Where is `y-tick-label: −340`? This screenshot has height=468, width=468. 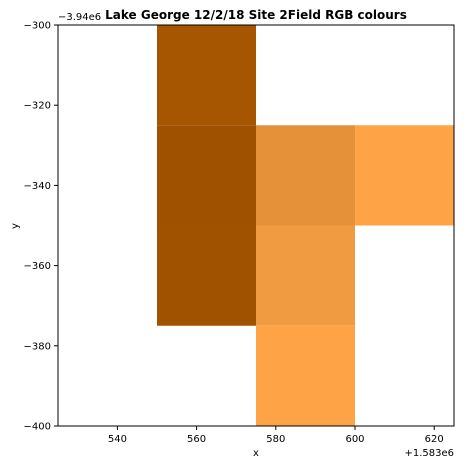
y-tick-label: −340 is located at coordinates (37, 186).